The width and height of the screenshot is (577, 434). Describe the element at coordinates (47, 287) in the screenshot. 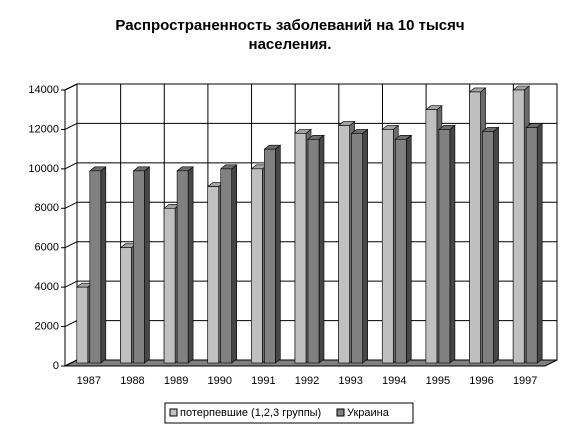

I see `y-tick-label: 4000` at that location.